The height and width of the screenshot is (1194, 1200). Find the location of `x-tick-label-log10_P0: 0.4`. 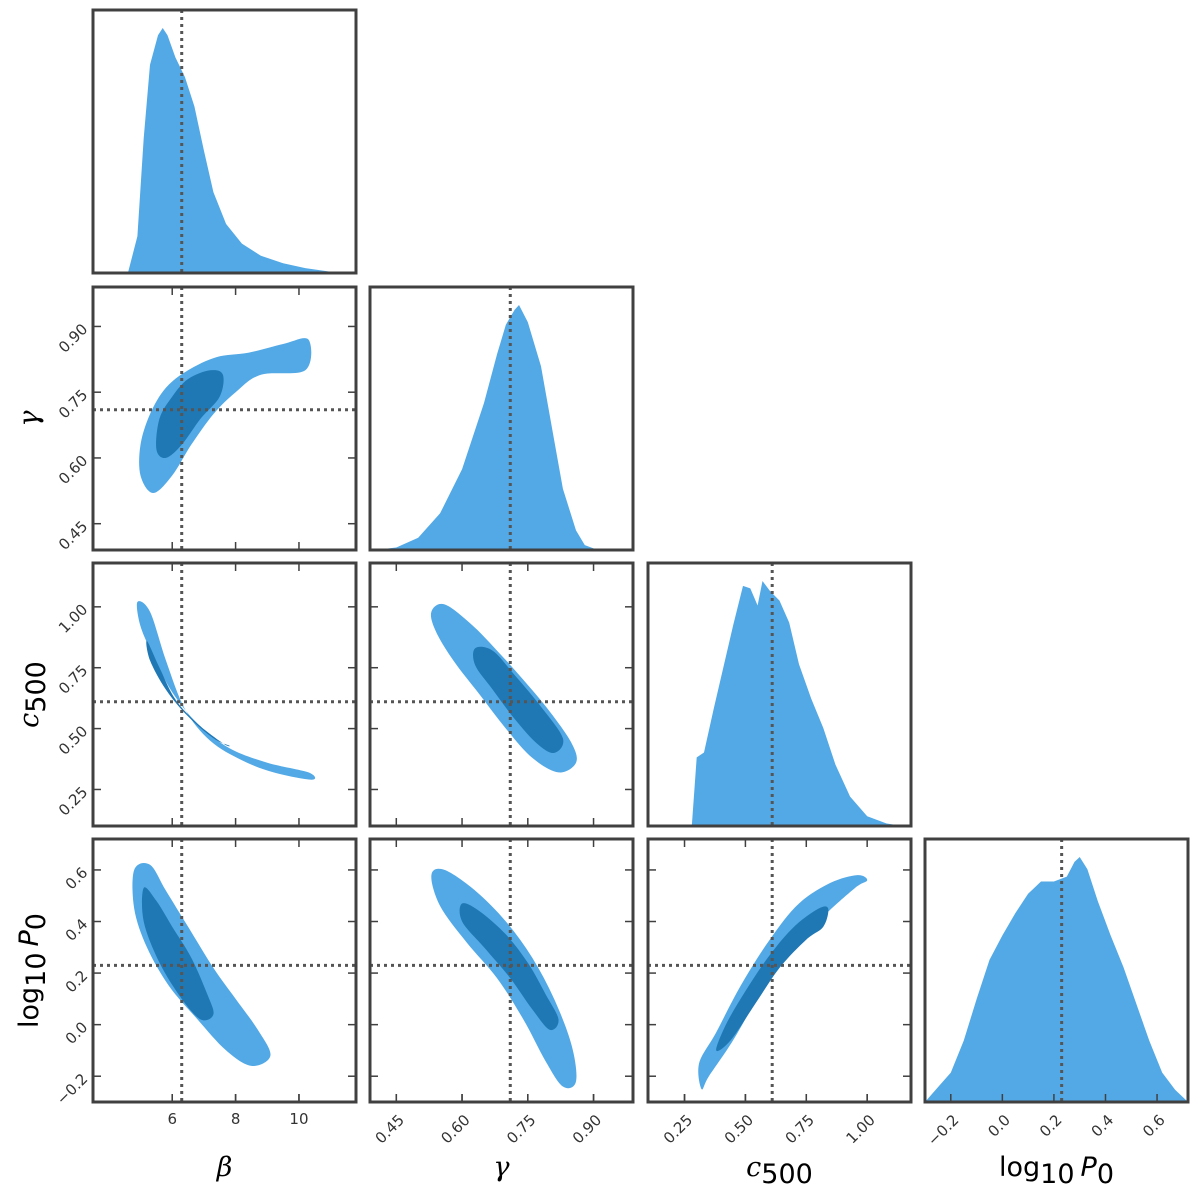

x-tick-label-log10_P0: 0.4 is located at coordinates (1103, 1126).